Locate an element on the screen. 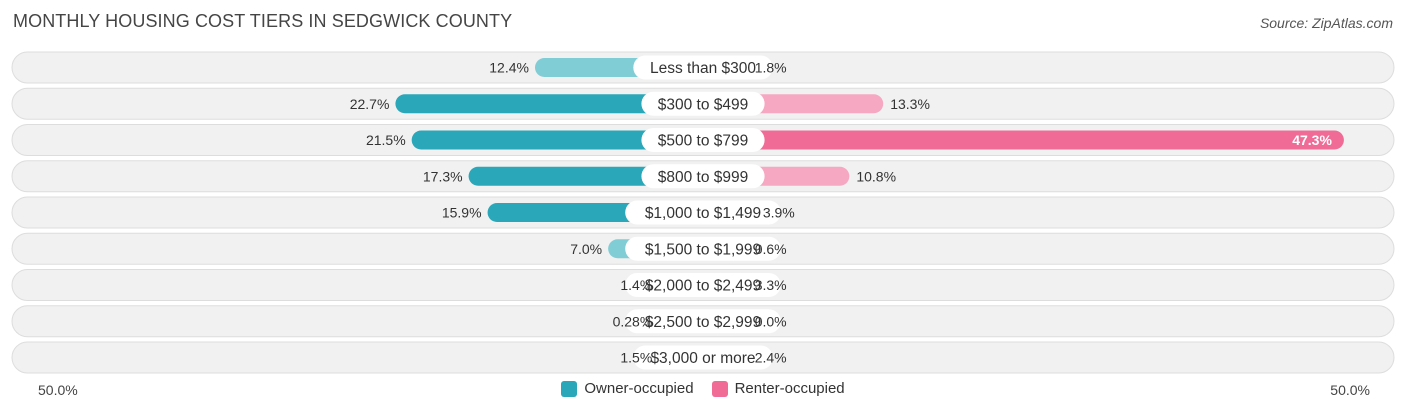 This screenshot has width=1406, height=415. source-label: Source: ZipAtlas.com is located at coordinates (1326, 23).